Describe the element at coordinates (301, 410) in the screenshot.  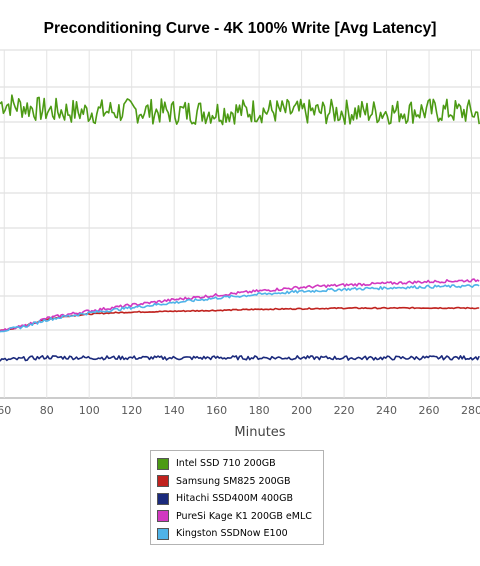
I see `x-tick-label: 200` at that location.